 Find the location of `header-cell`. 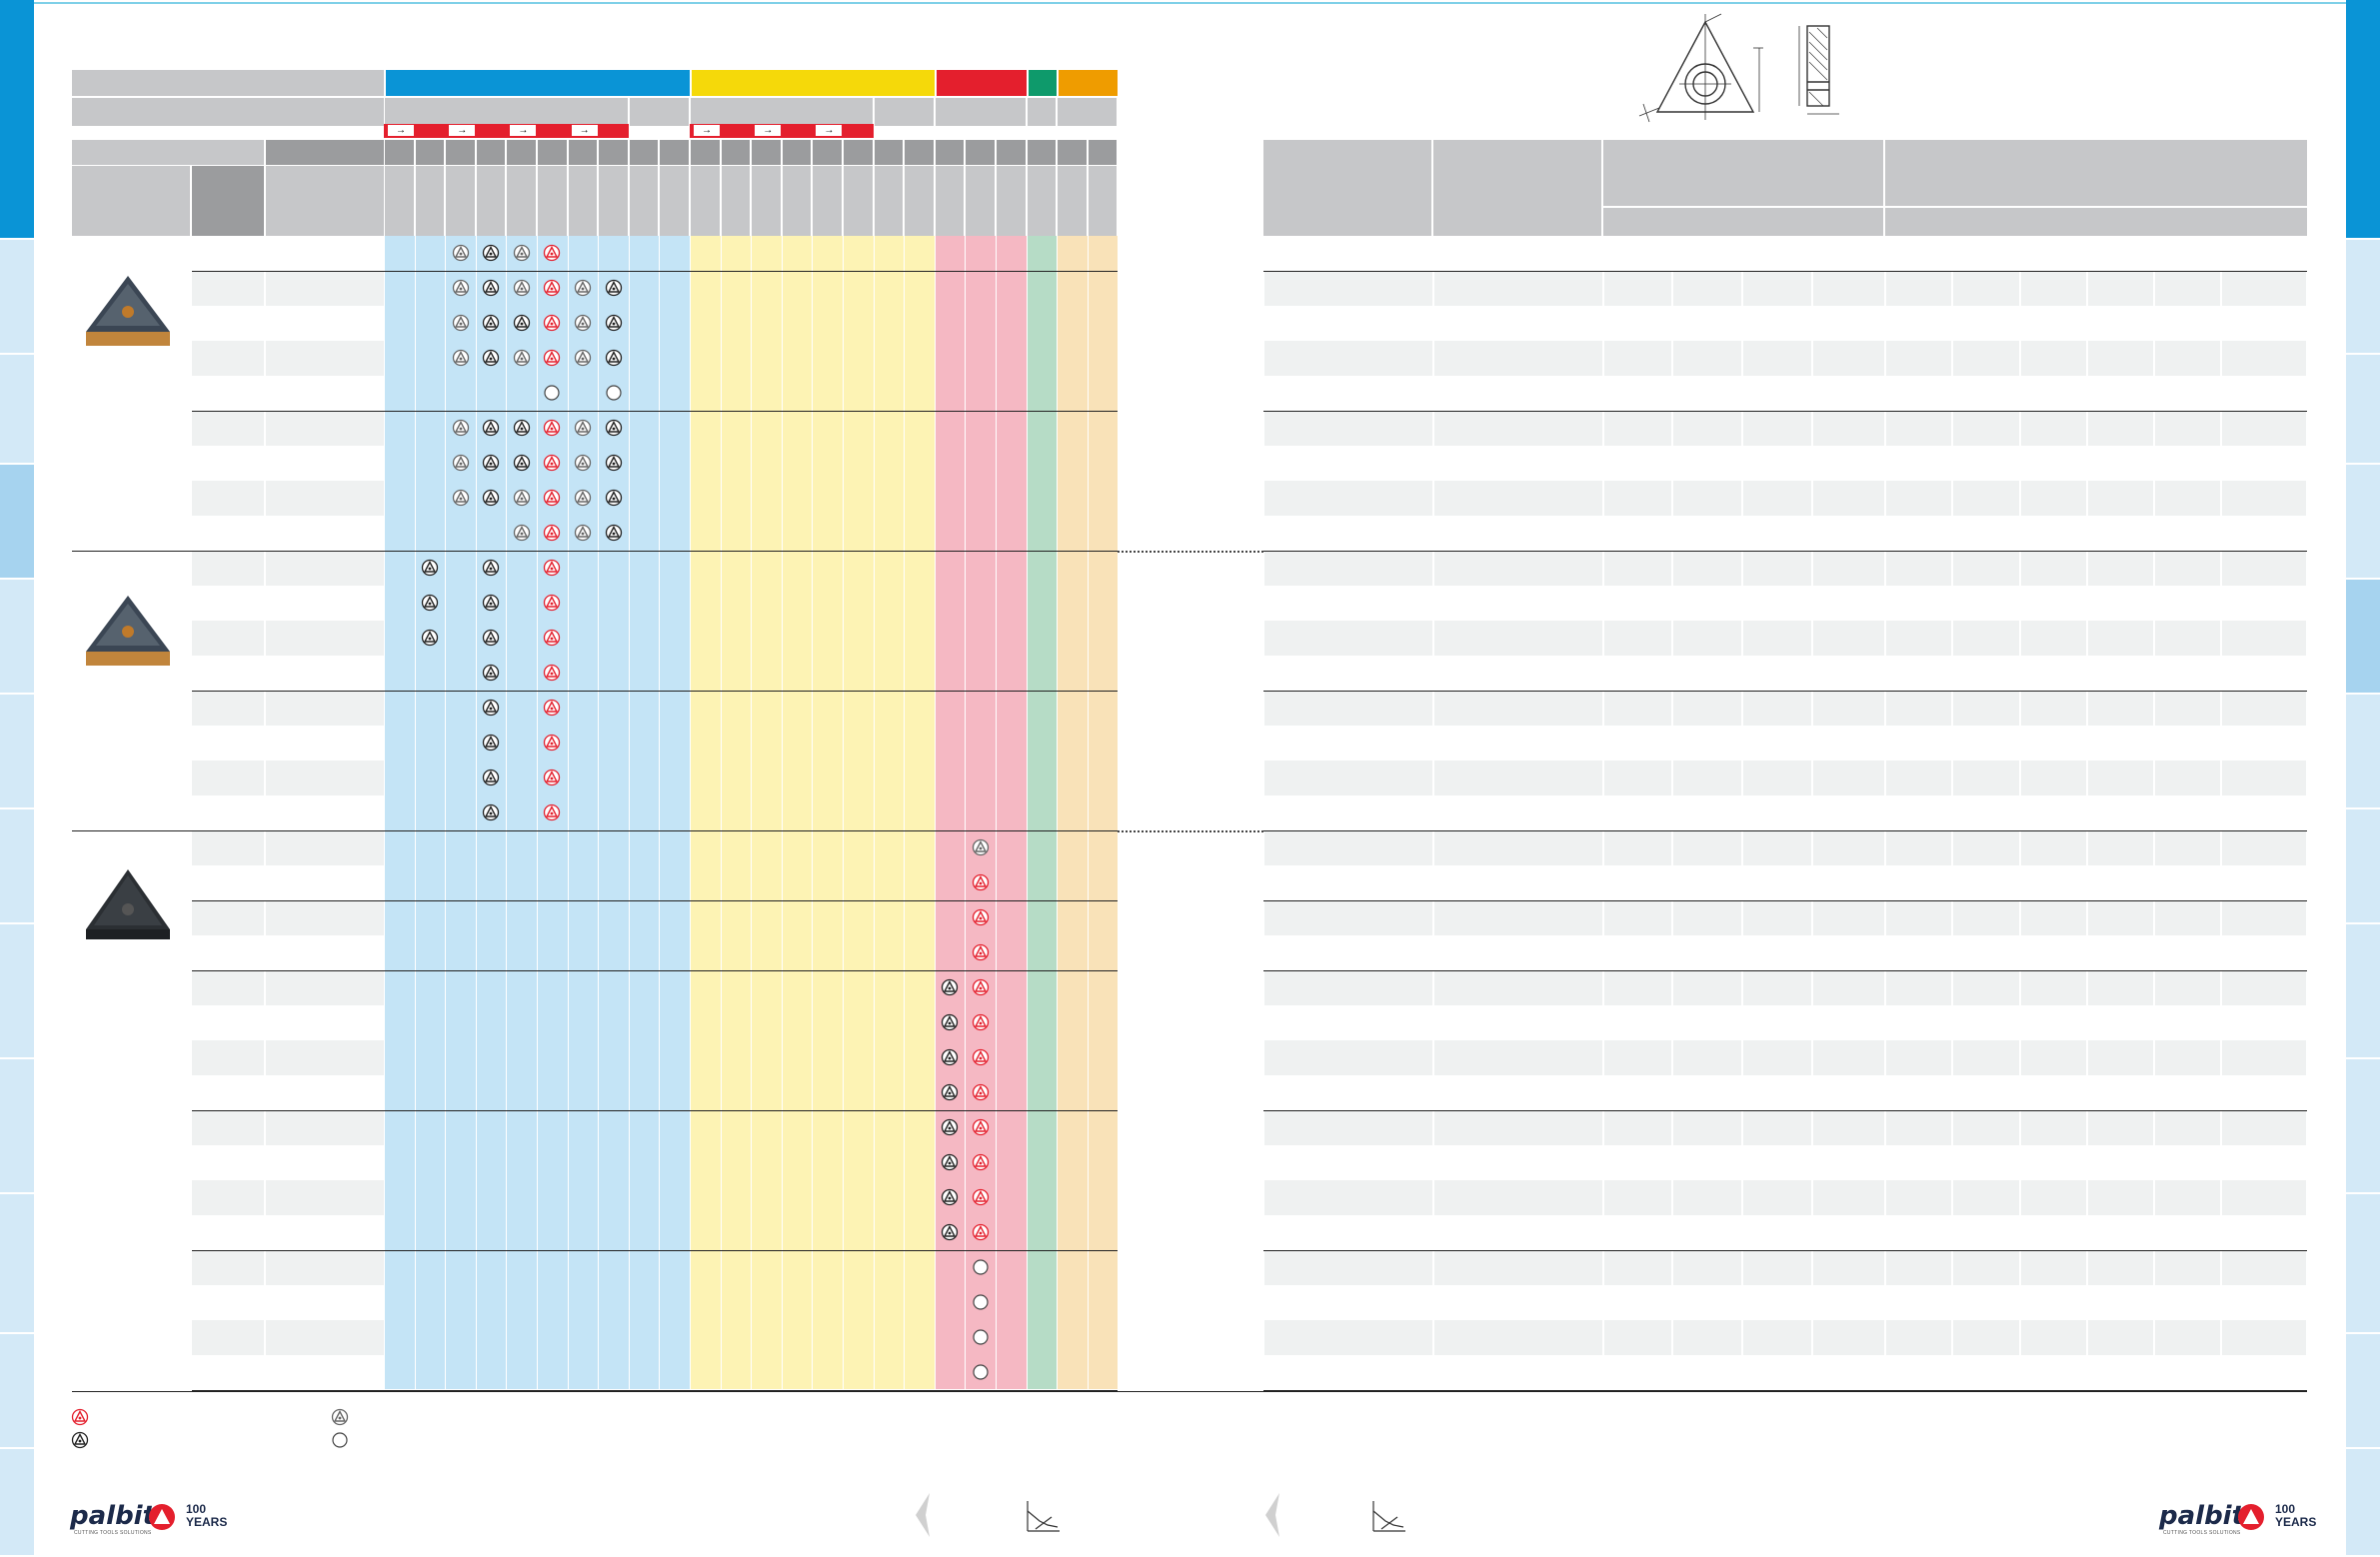

header-cell is located at coordinates (2096, 222).